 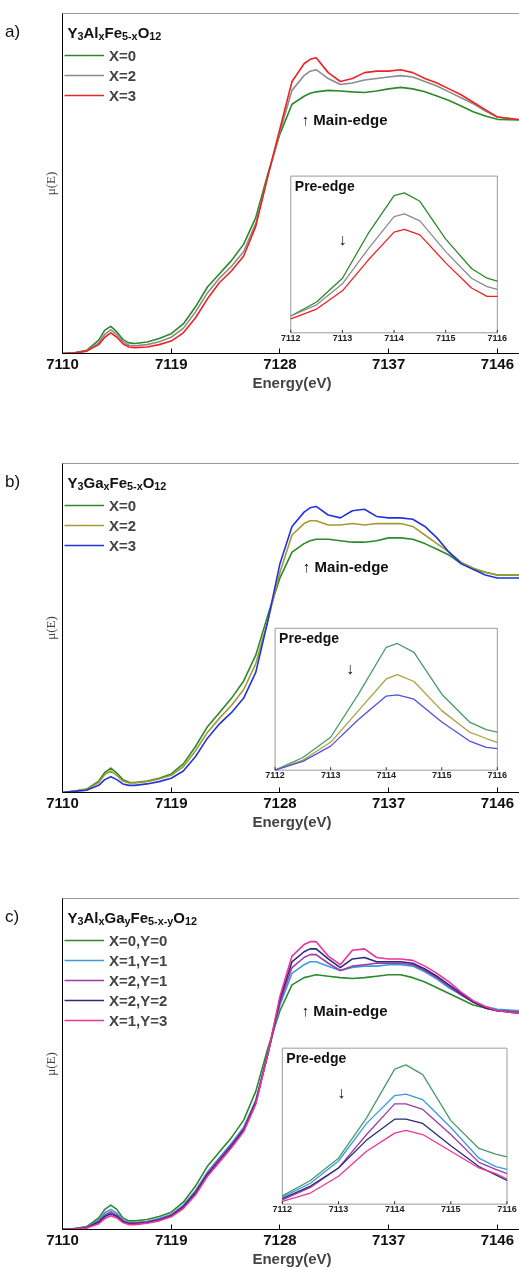 What do you see at coordinates (138, 980) in the screenshot?
I see `legend-label: X=2,Y=1` at bounding box center [138, 980].